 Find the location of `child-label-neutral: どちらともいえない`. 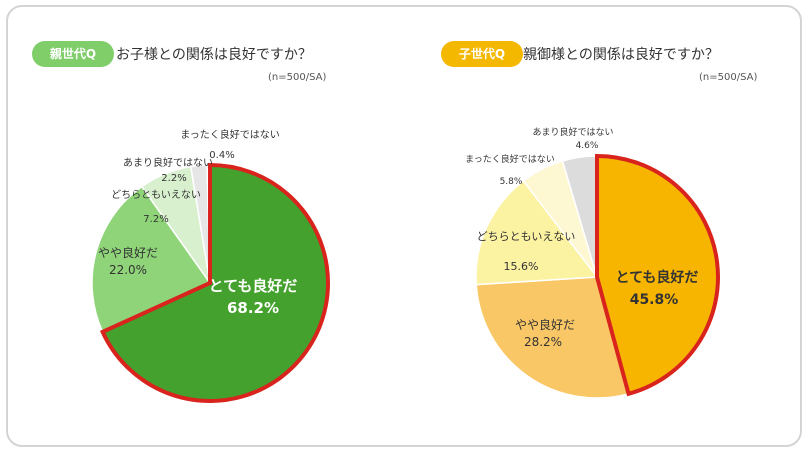

child-label-neutral: どちらともいえない is located at coordinates (526, 236).